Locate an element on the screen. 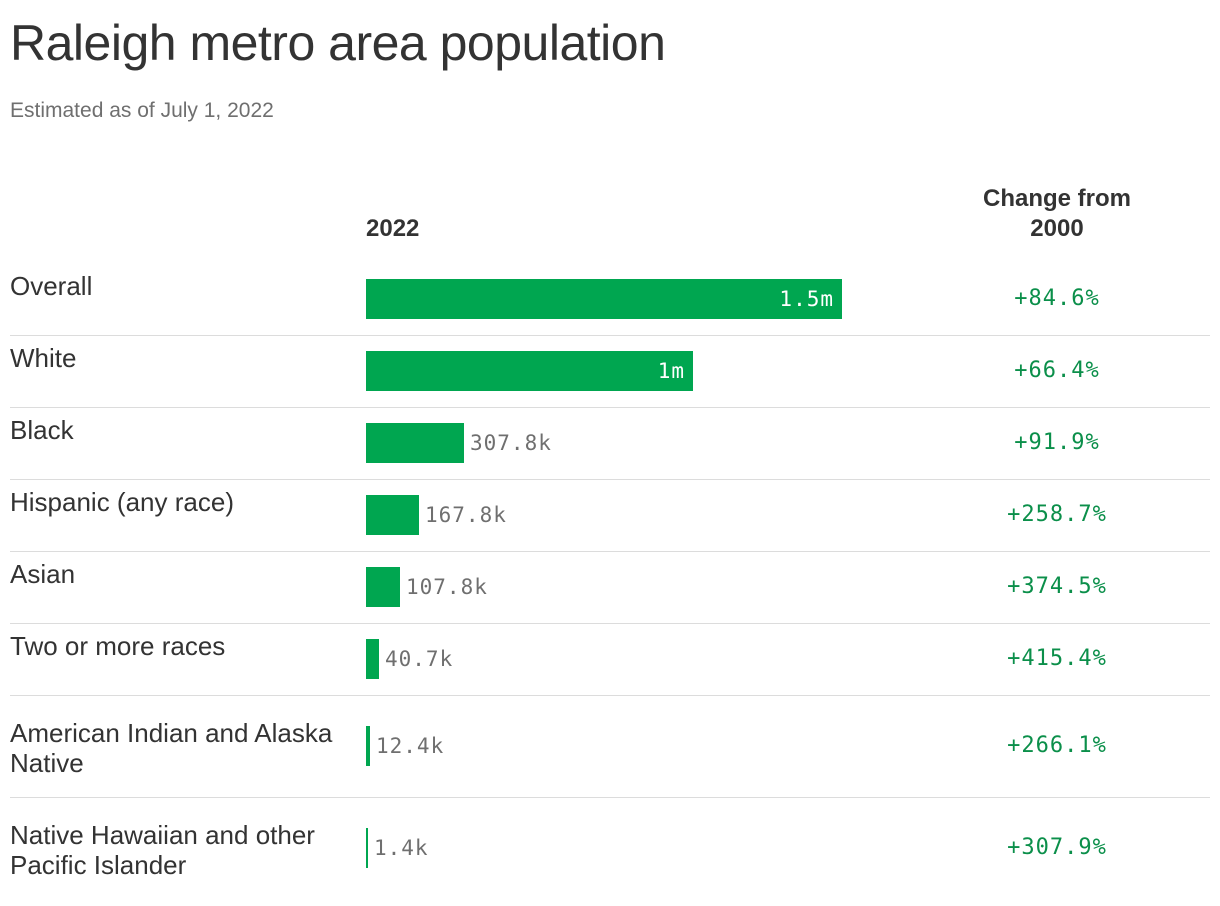 The image size is (1220, 906). value-label: 1.5m is located at coordinates (806, 299).